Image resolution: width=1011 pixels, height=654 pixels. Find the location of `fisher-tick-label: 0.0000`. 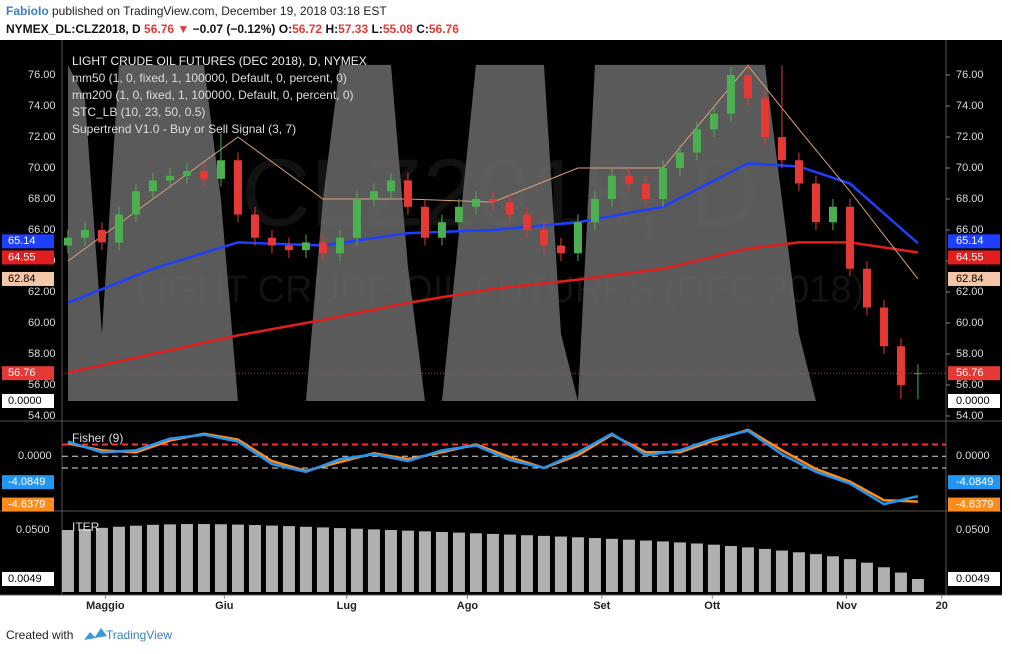

fisher-tick-label: 0.0000 is located at coordinates (973, 456).